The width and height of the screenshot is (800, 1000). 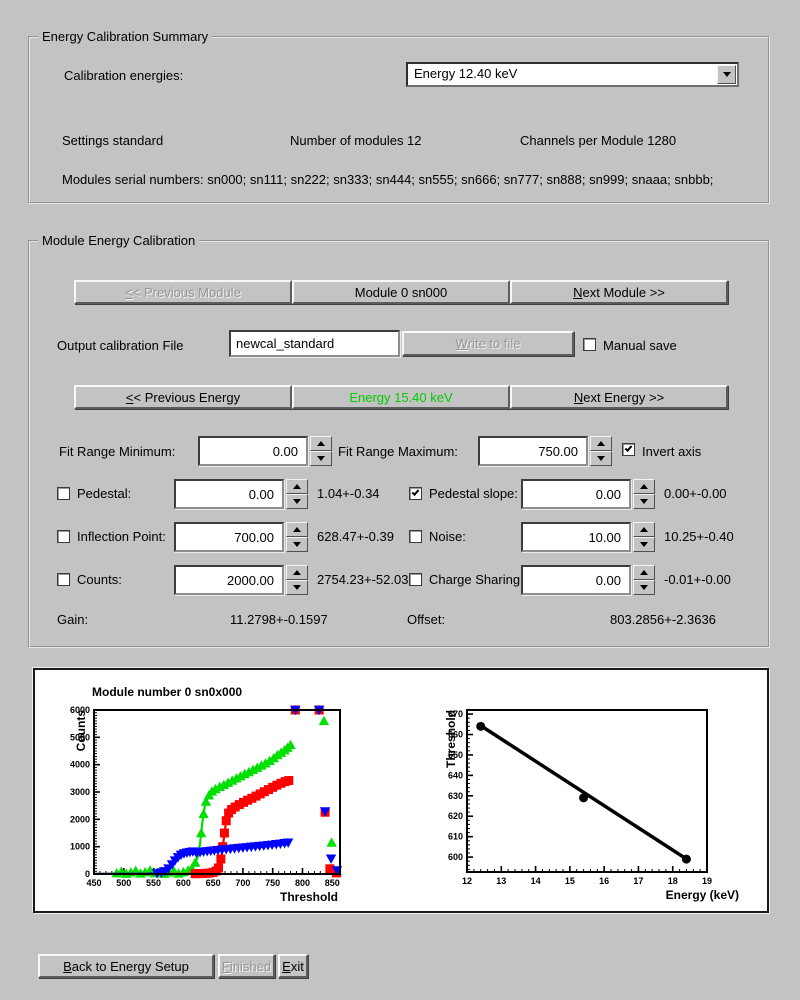 I want to click on inflection-point-checkbox, so click(x=63, y=536).